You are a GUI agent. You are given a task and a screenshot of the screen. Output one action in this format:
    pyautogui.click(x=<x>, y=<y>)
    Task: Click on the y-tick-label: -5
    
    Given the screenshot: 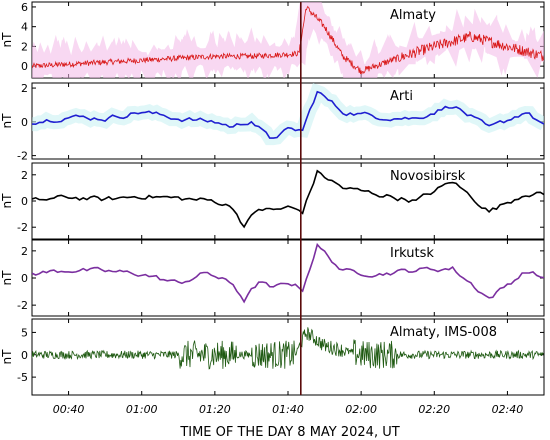 What is the action you would take?
    pyautogui.click(x=22, y=377)
    